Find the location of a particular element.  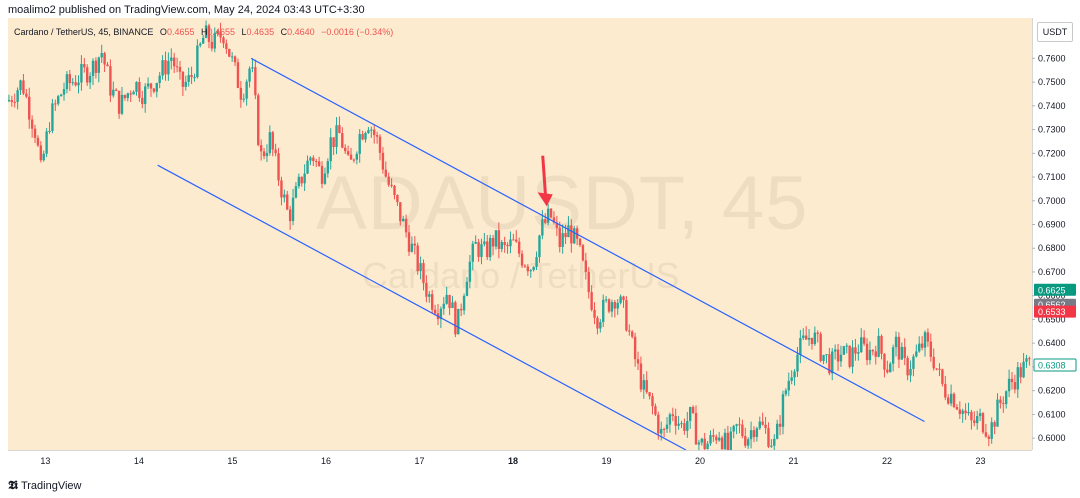

y-tick-label: 0.6100 is located at coordinates (1052, 414).